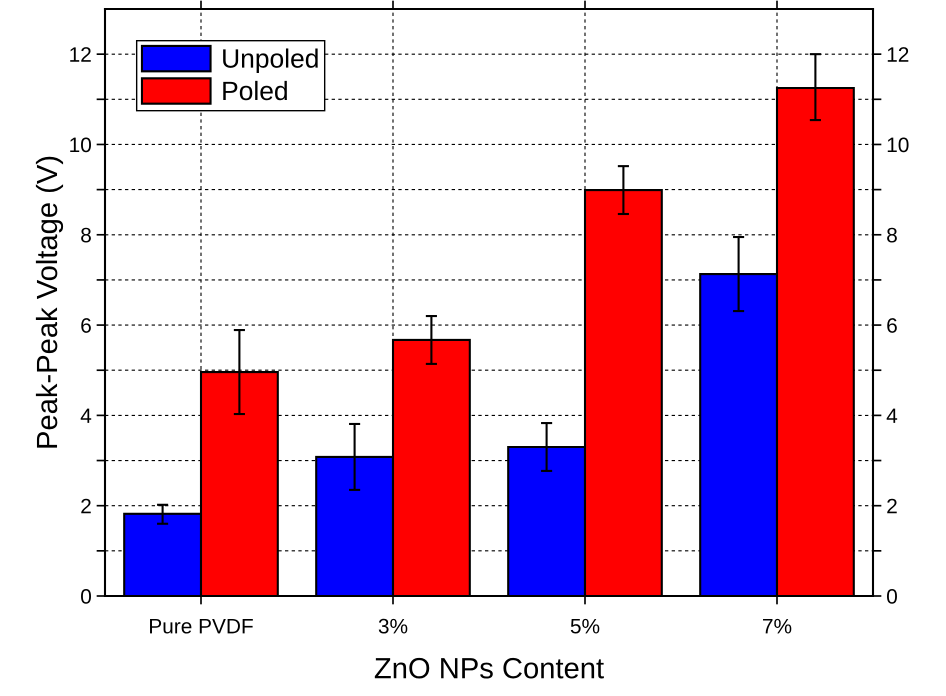 Image resolution: width=946 pixels, height=696 pixels. Describe the element at coordinates (393, 626) in the screenshot. I see `x-tick-label: 3%` at that location.